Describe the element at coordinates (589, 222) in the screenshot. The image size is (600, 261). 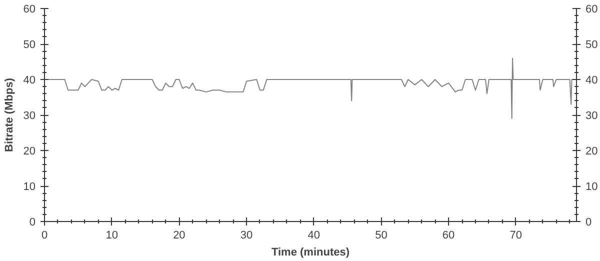
I see `y2-tick-label: 0` at that location.